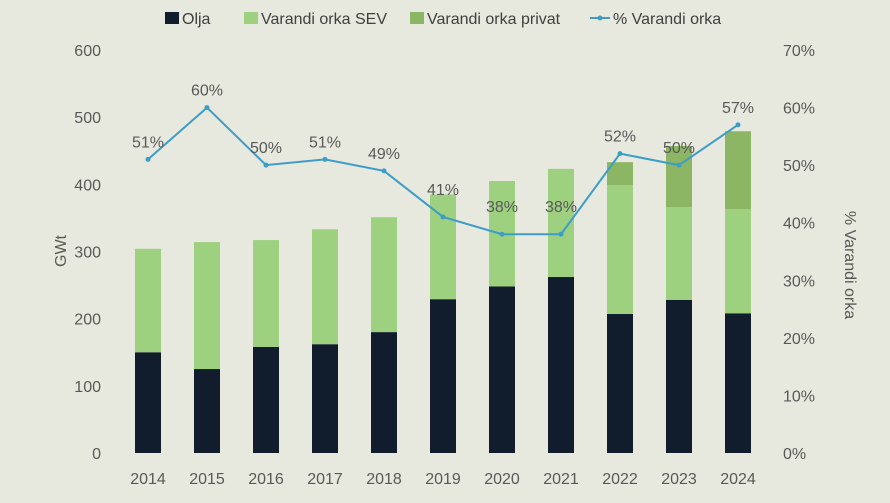 Image resolution: width=890 pixels, height=503 pixels. I want to click on y-tick-label: 0, so click(96, 454).